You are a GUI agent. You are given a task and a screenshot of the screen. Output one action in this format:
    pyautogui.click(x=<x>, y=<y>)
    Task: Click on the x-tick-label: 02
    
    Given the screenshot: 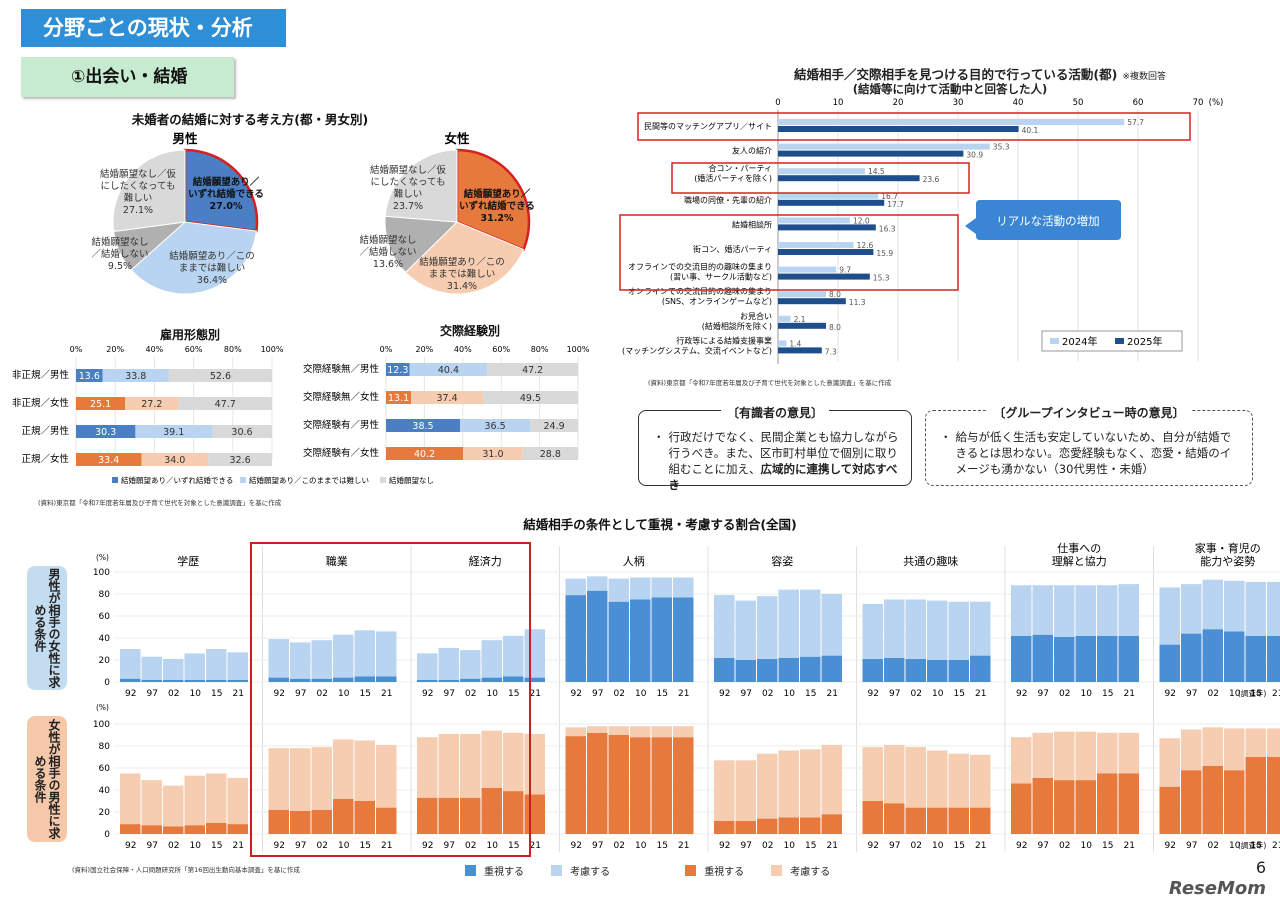 What is the action you would take?
    pyautogui.click(x=470, y=846)
    